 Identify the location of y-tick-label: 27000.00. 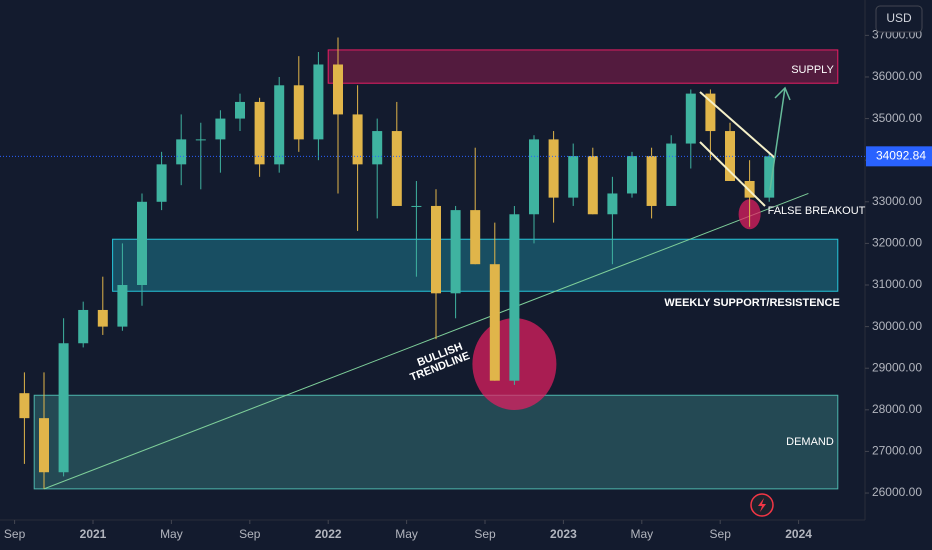
(897, 451).